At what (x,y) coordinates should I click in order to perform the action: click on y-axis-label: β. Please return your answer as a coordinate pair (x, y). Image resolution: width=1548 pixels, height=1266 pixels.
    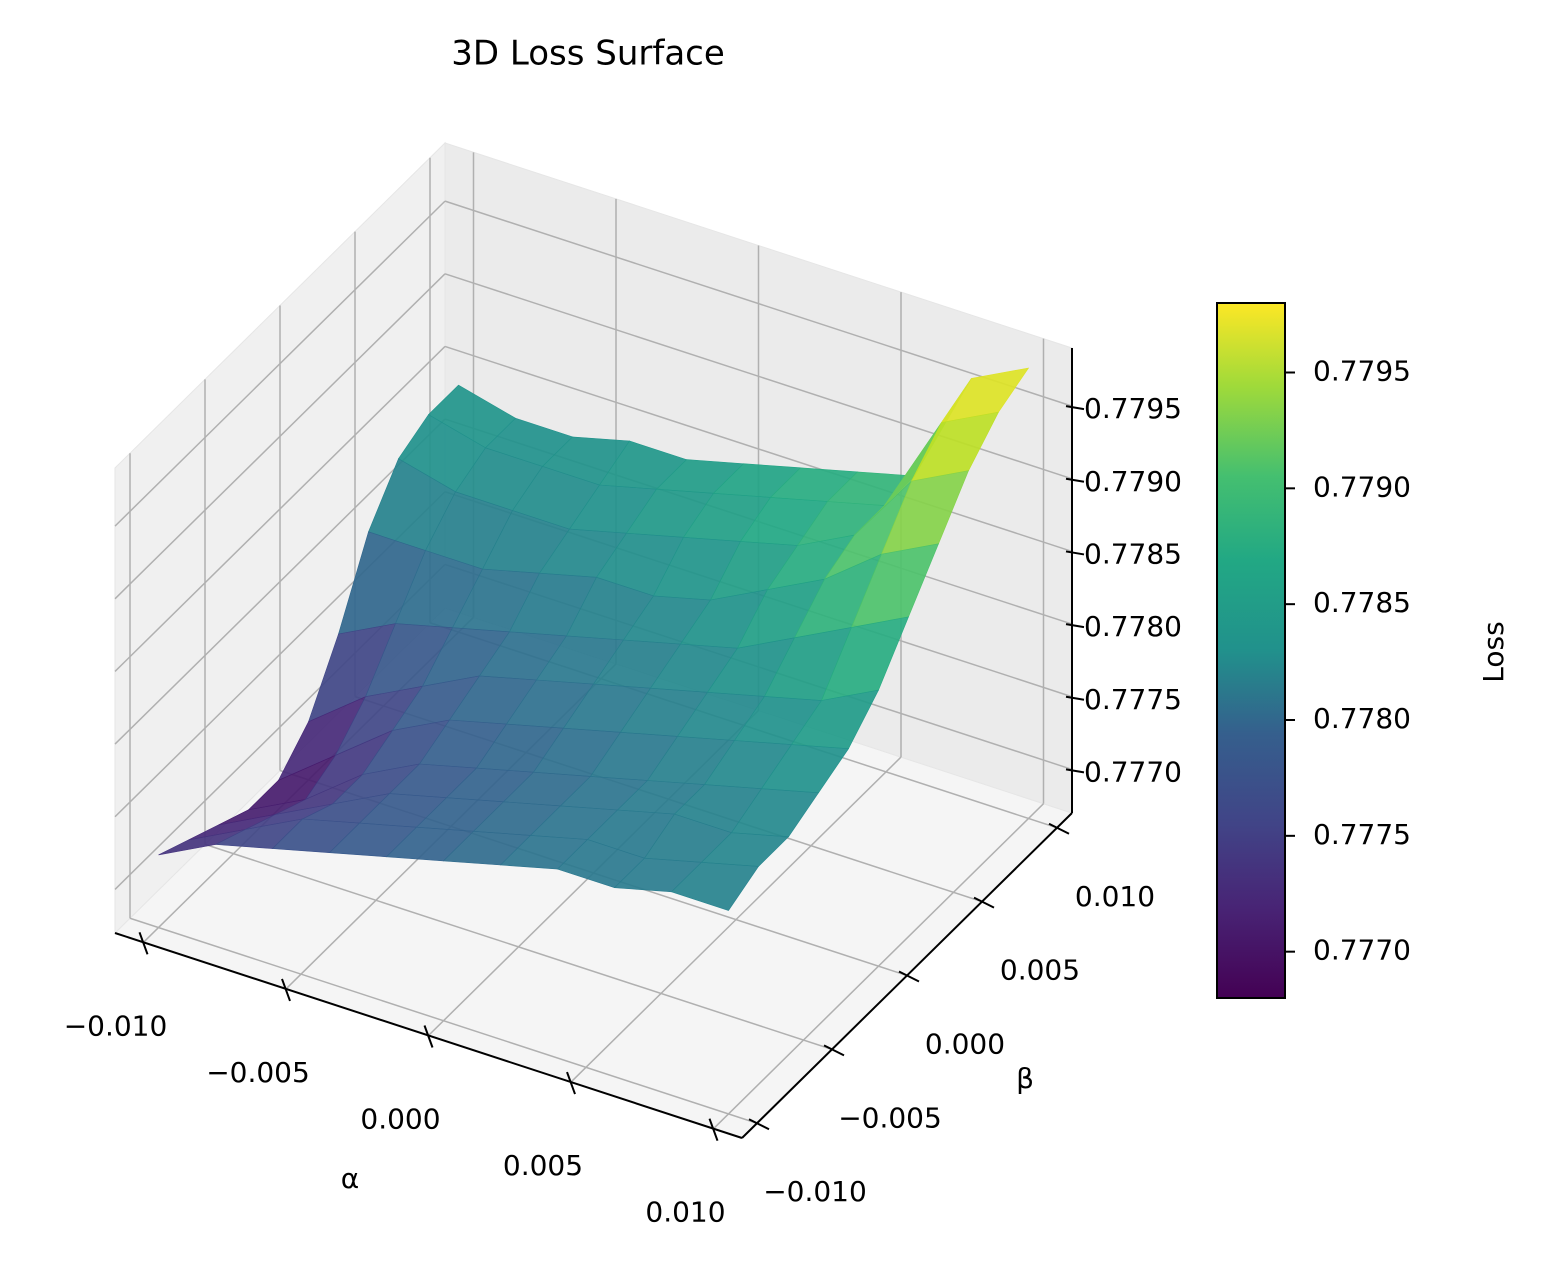
    Looking at the image, I should click on (1025, 1078).